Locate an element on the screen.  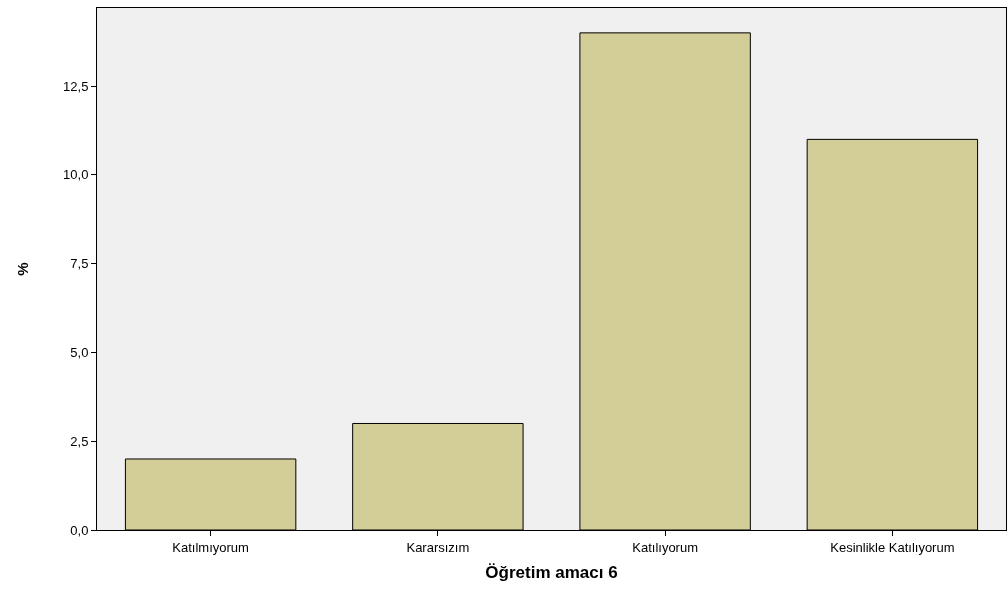
y-tick-label: 2,5 is located at coordinates (79, 441).